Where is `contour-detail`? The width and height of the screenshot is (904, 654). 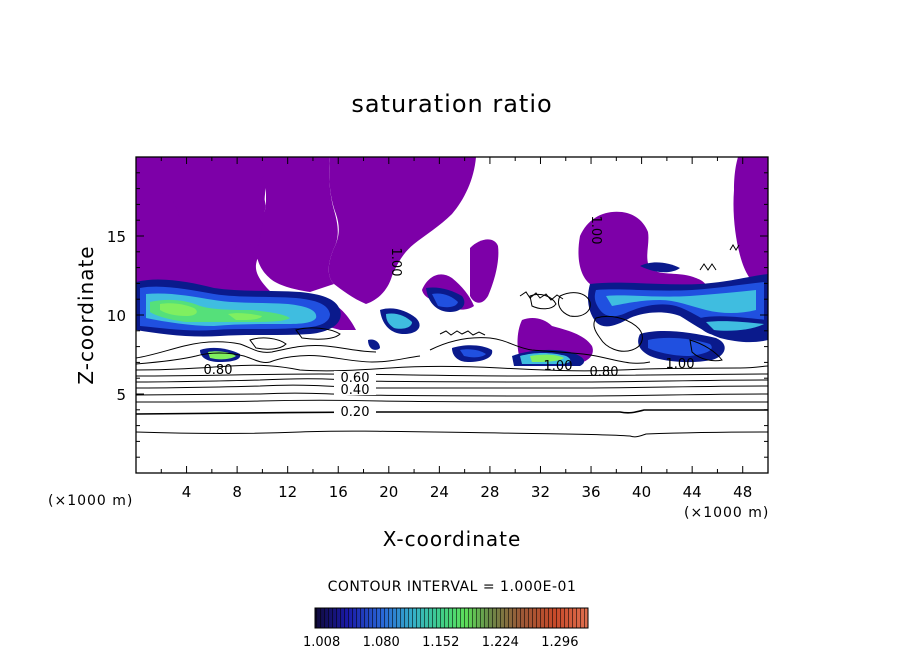
contour-detail is located at coordinates (589, 290).